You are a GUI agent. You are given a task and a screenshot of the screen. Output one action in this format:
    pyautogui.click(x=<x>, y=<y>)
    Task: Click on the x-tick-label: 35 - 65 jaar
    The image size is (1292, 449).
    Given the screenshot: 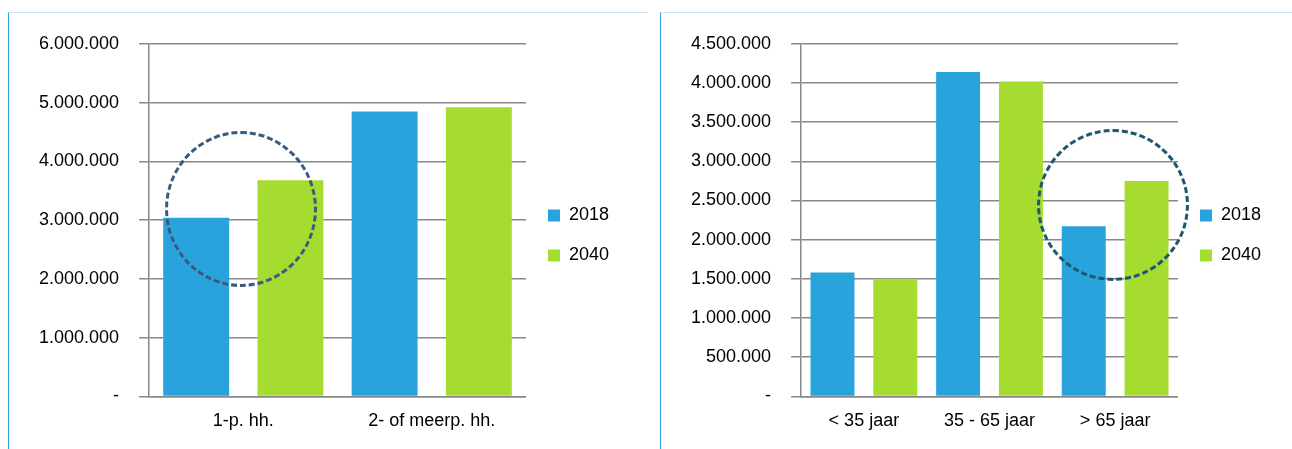 What is the action you would take?
    pyautogui.click(x=989, y=420)
    